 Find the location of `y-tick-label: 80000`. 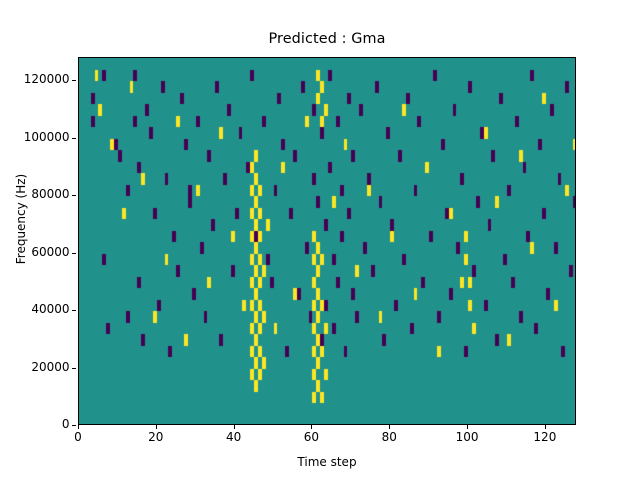

y-tick-label: 80000 is located at coordinates (50, 194).